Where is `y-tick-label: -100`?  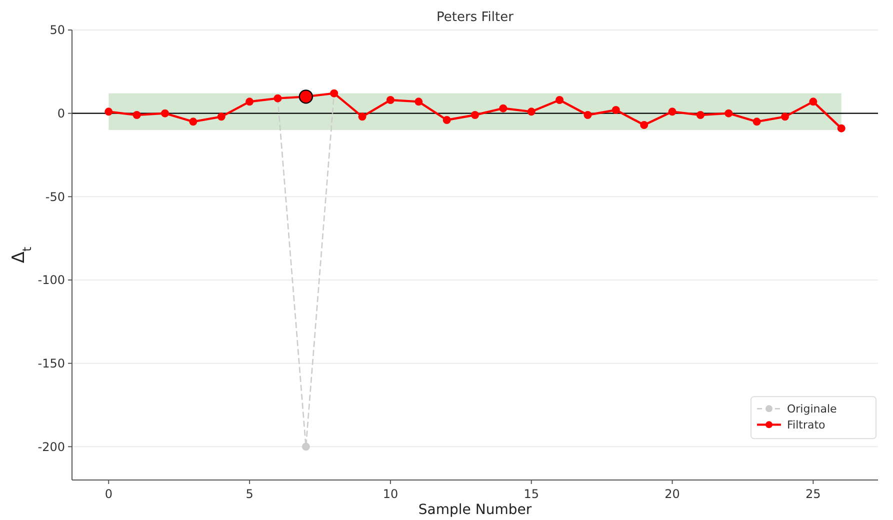
y-tick-label: -100 is located at coordinates (51, 280).